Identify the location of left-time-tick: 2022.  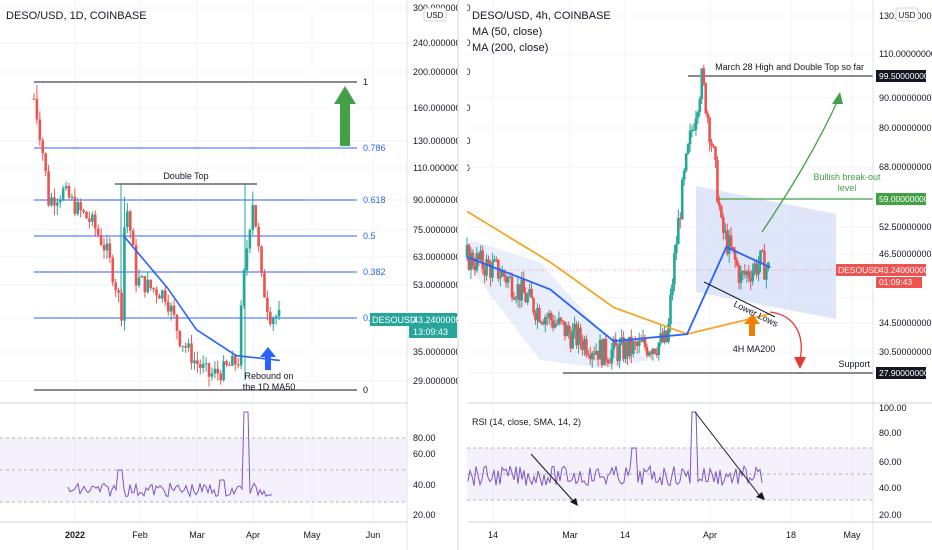
(75, 535).